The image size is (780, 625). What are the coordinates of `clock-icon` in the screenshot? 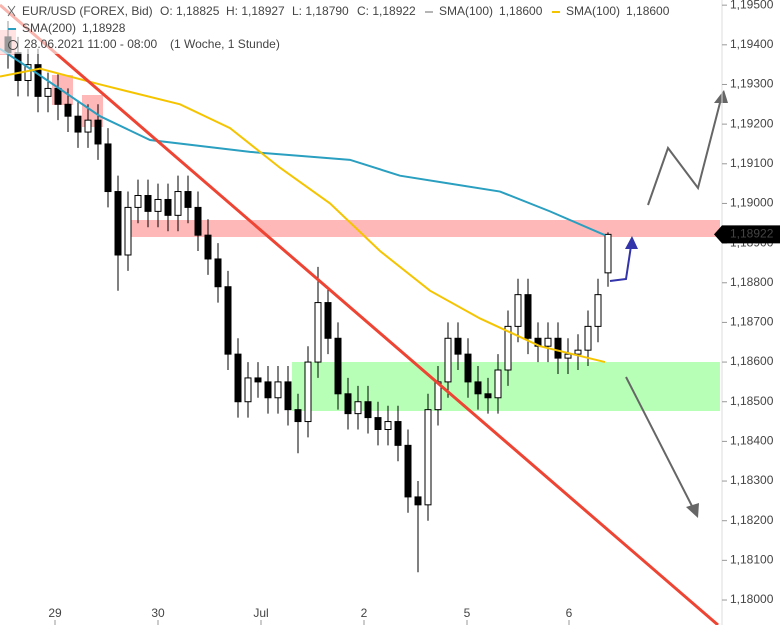 It's located at (13, 45).